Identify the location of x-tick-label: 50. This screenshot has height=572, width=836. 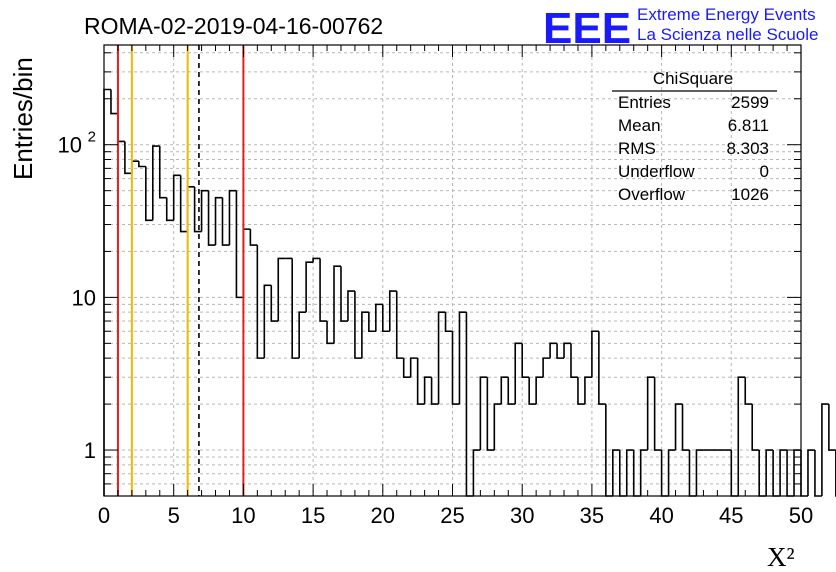
(801, 515).